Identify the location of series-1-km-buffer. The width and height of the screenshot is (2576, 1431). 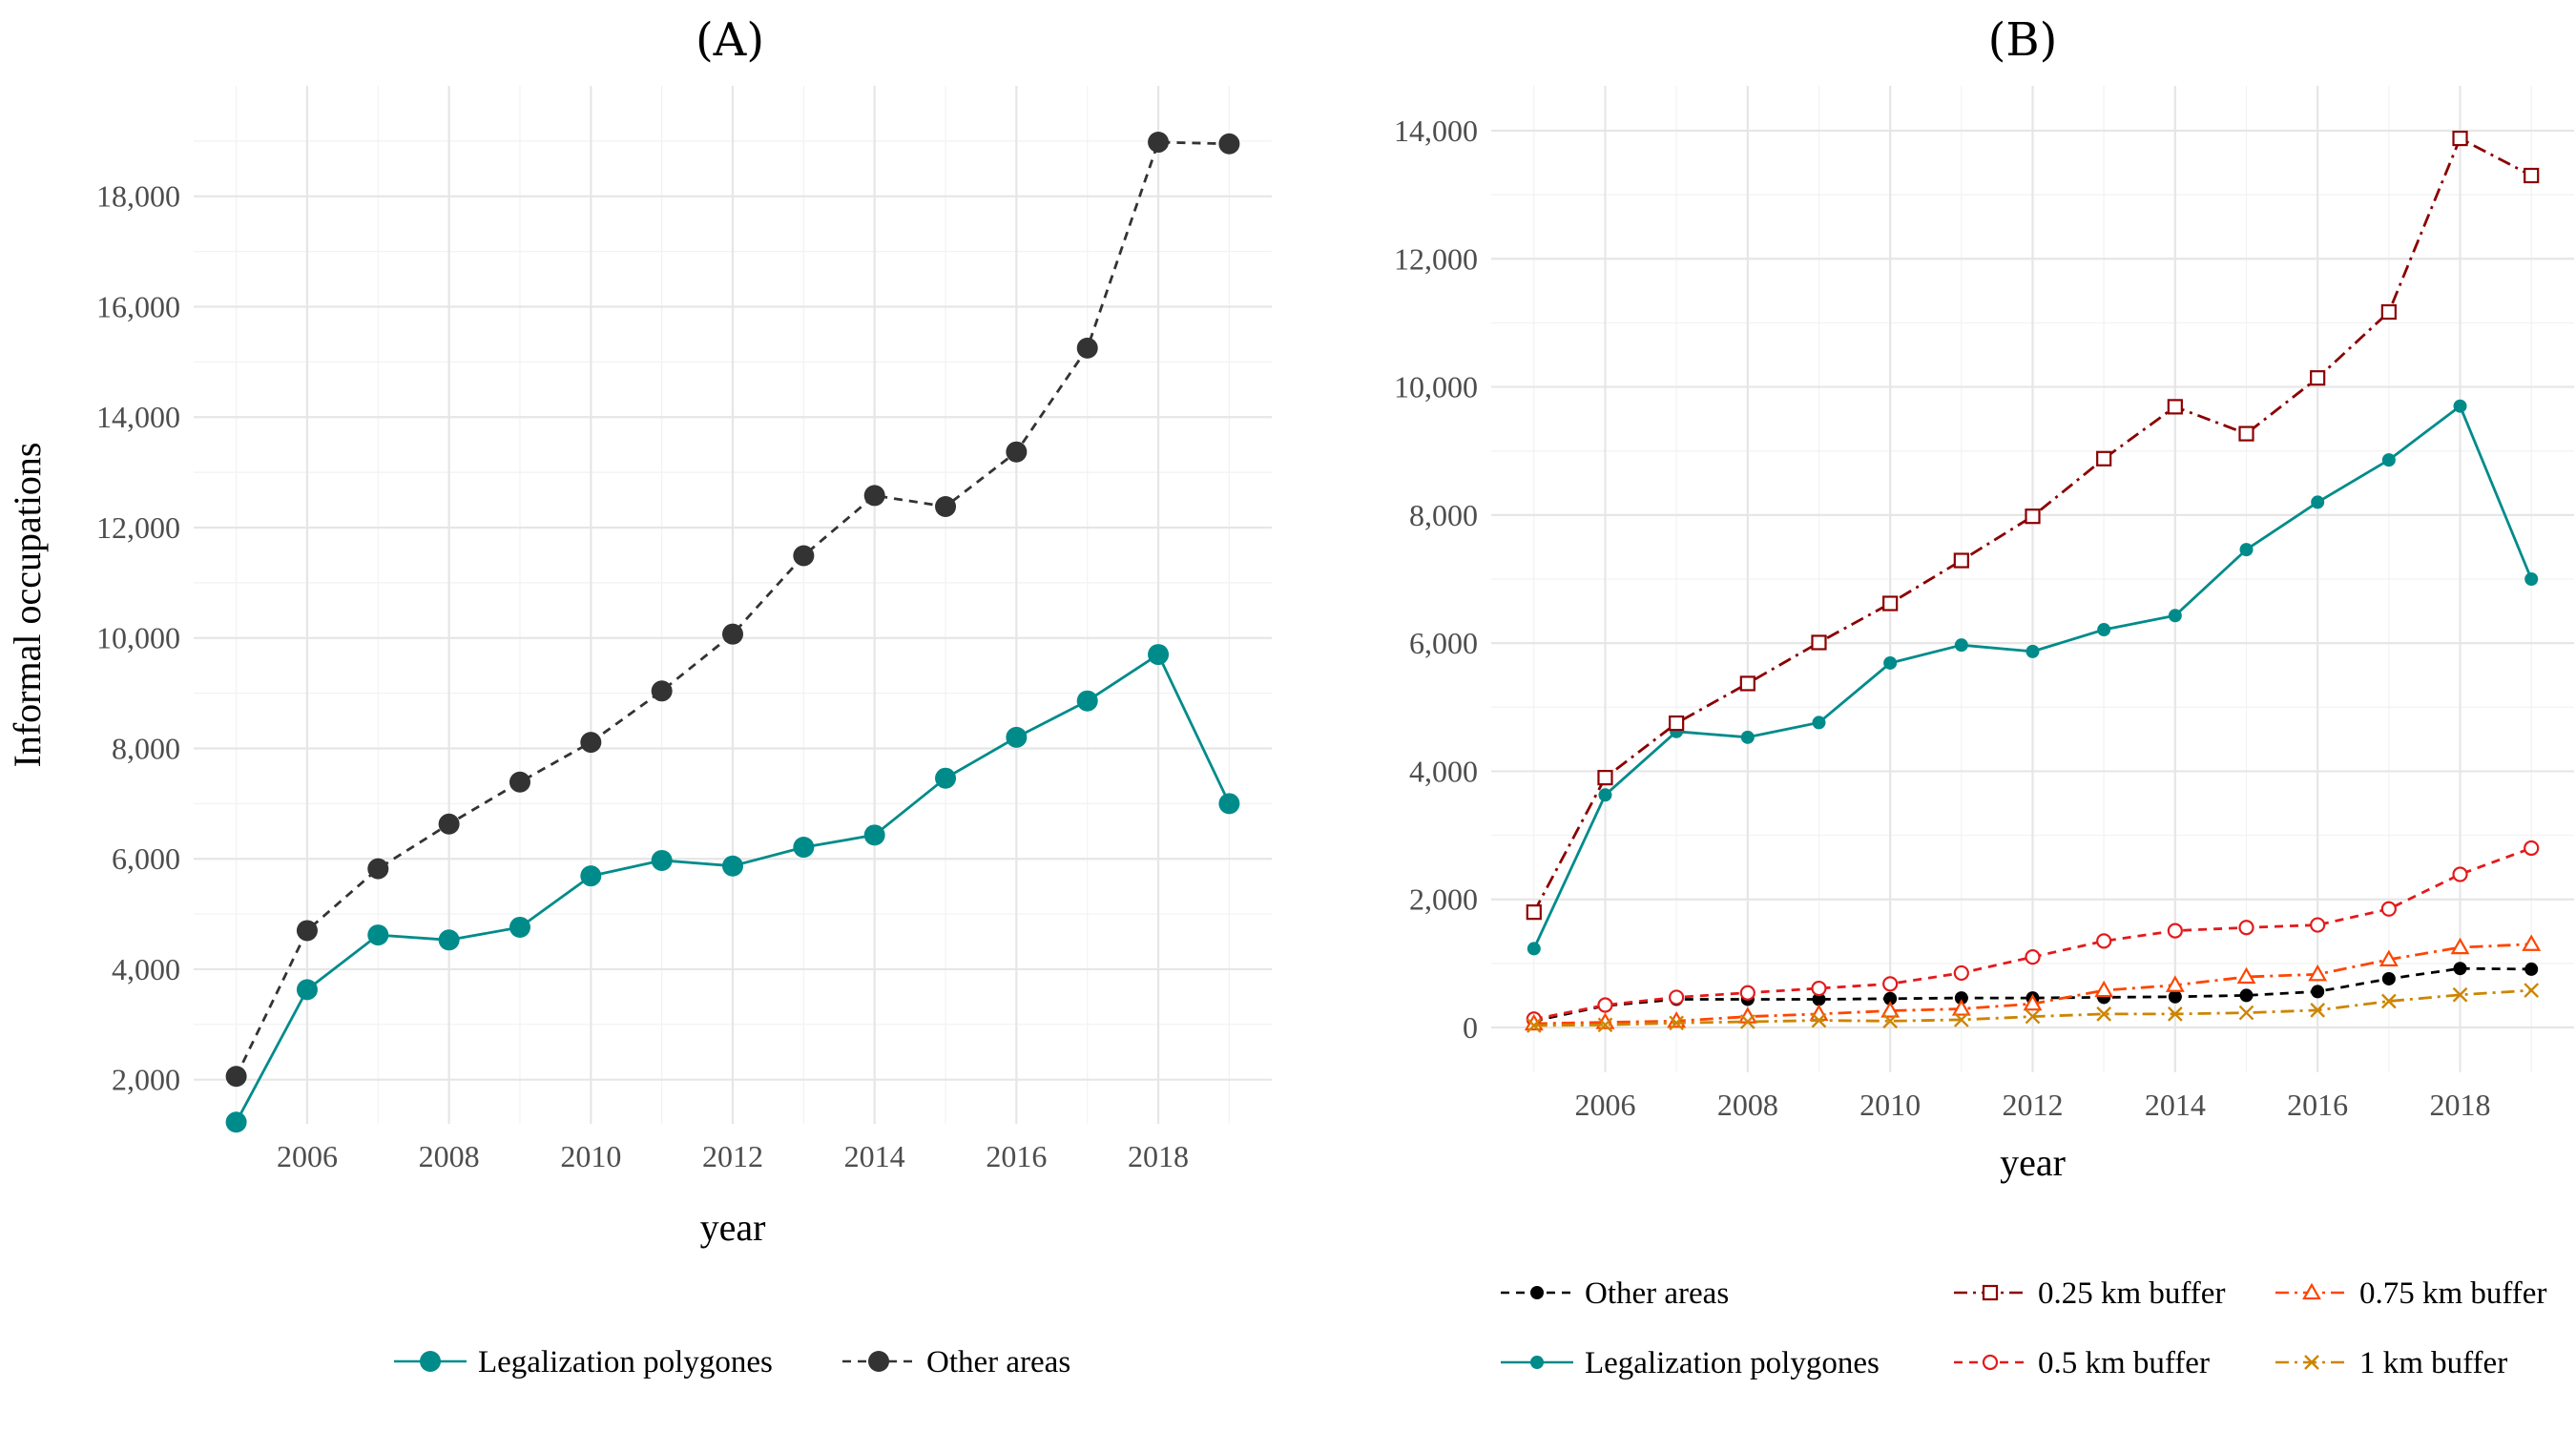
(2033, 1008).